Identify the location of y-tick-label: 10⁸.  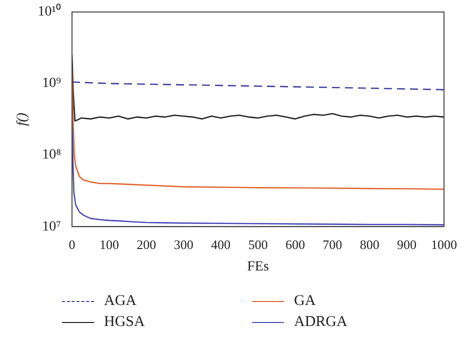
(52, 155).